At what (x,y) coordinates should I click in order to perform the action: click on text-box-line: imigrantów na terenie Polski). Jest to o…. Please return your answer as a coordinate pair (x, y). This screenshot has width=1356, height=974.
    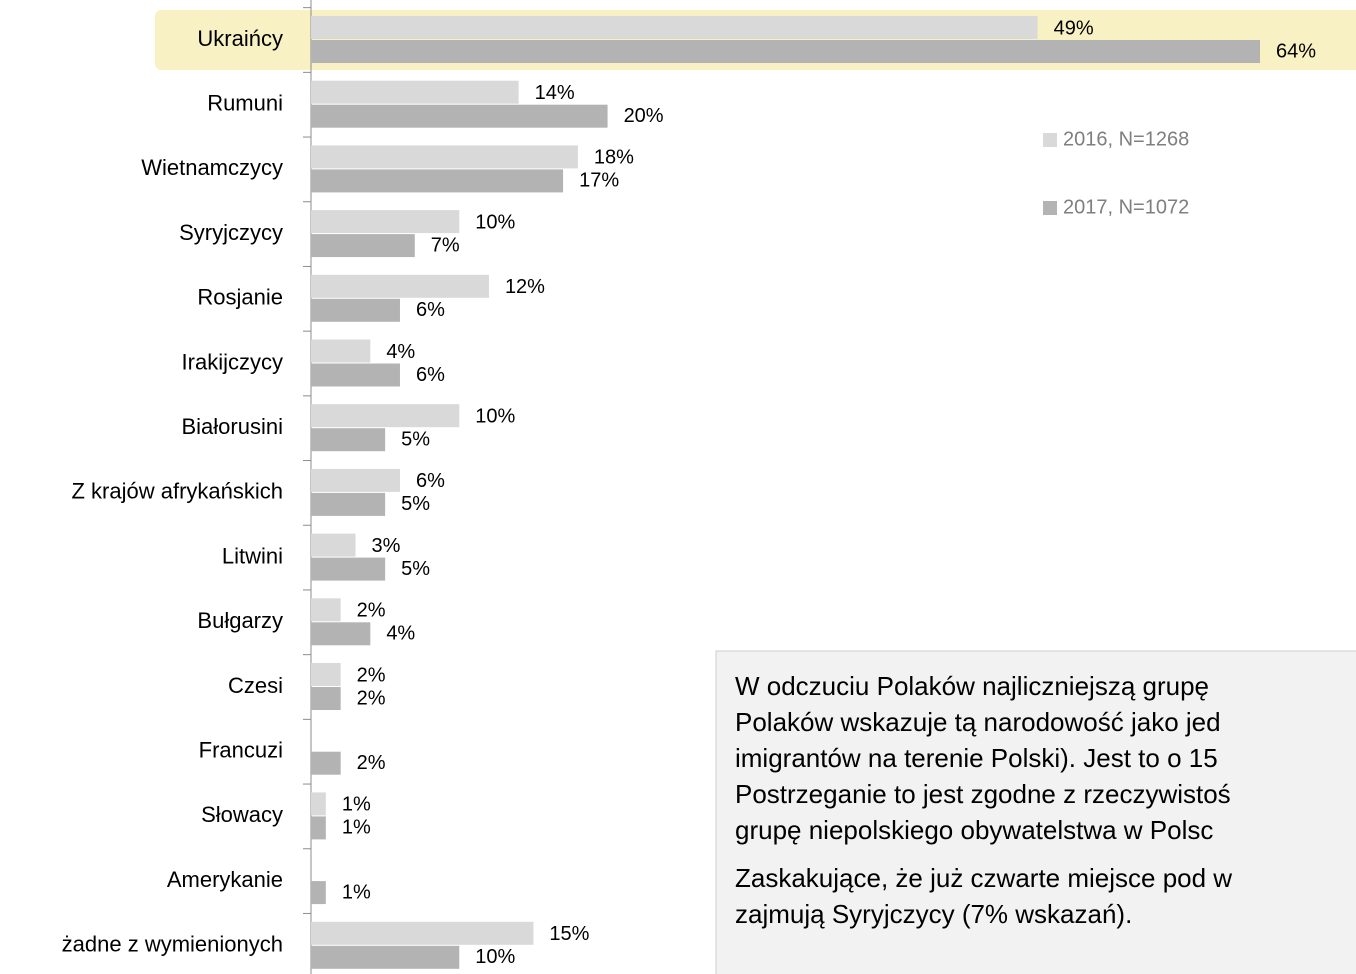
    Looking at the image, I should click on (976, 758).